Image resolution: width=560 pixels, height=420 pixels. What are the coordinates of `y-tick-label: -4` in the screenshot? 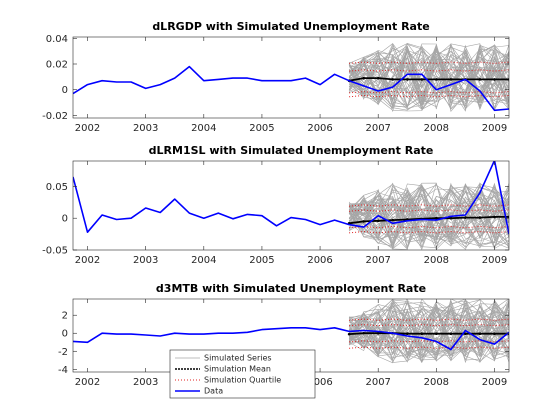 It's located at (63, 370).